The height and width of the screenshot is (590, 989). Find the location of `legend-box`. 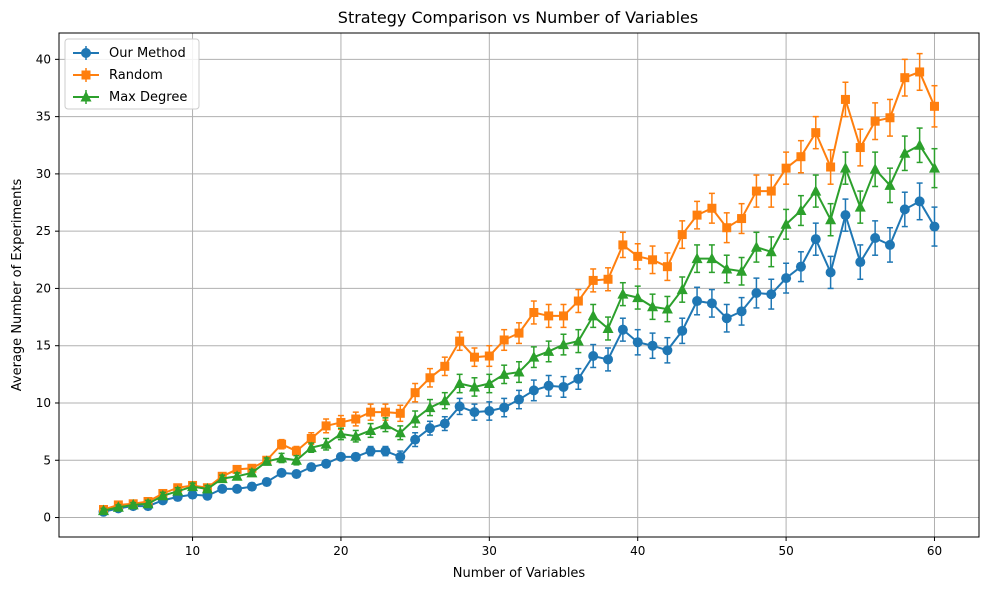

legend-box is located at coordinates (132, 74).